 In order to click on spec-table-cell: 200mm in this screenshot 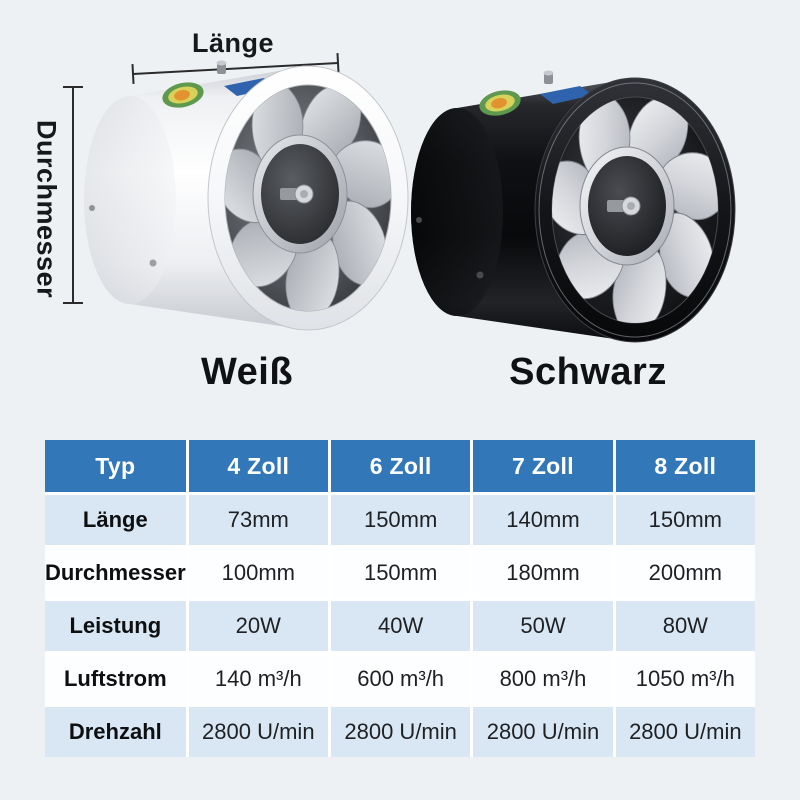, I will do `click(685, 573)`.